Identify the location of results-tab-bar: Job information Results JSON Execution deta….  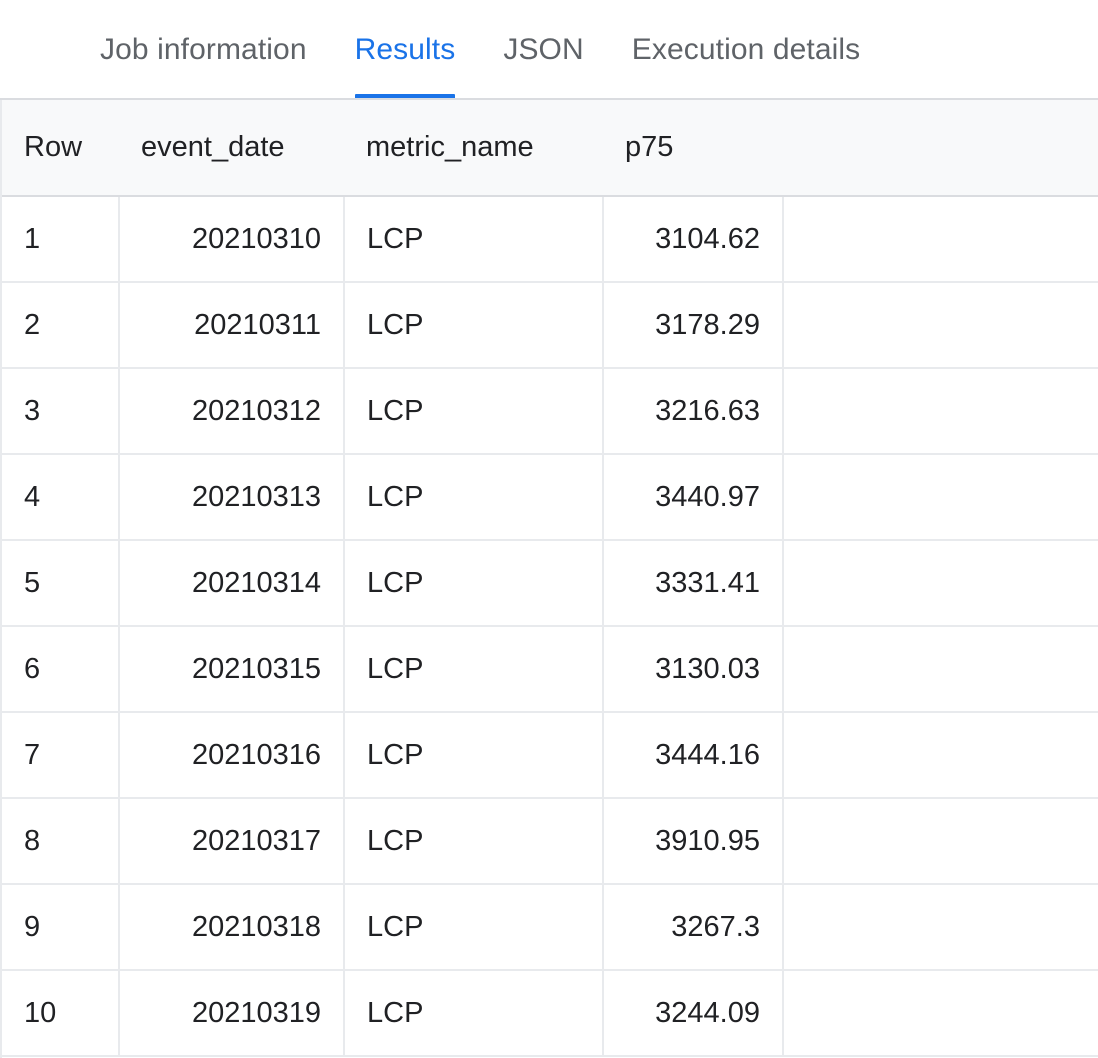
(549, 50).